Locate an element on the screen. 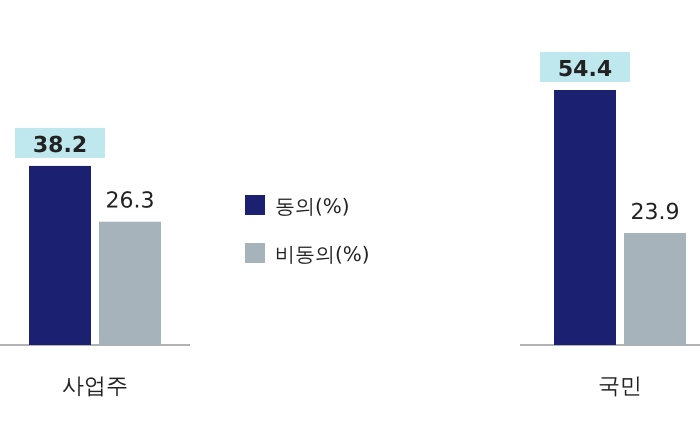 Image resolution: width=700 pixels, height=440 pixels. x-tick-label: 사업주 is located at coordinates (95, 386).